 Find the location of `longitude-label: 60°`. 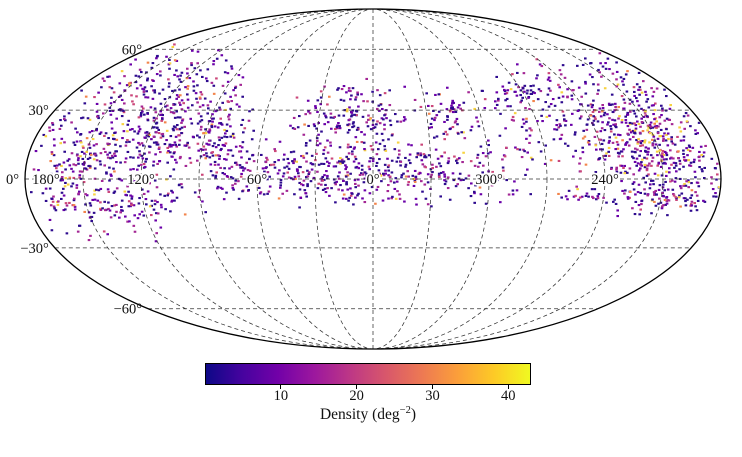

longitude-label: 60° is located at coordinates (257, 180).